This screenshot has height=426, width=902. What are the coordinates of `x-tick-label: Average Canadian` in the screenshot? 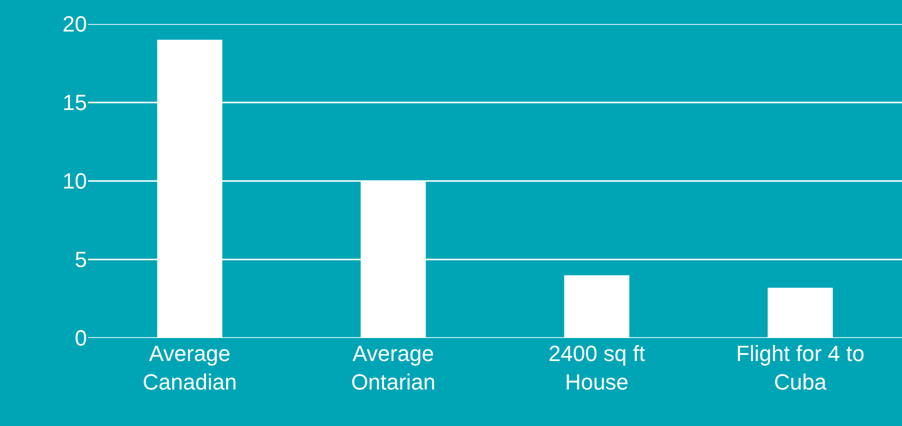 It's located at (189, 368).